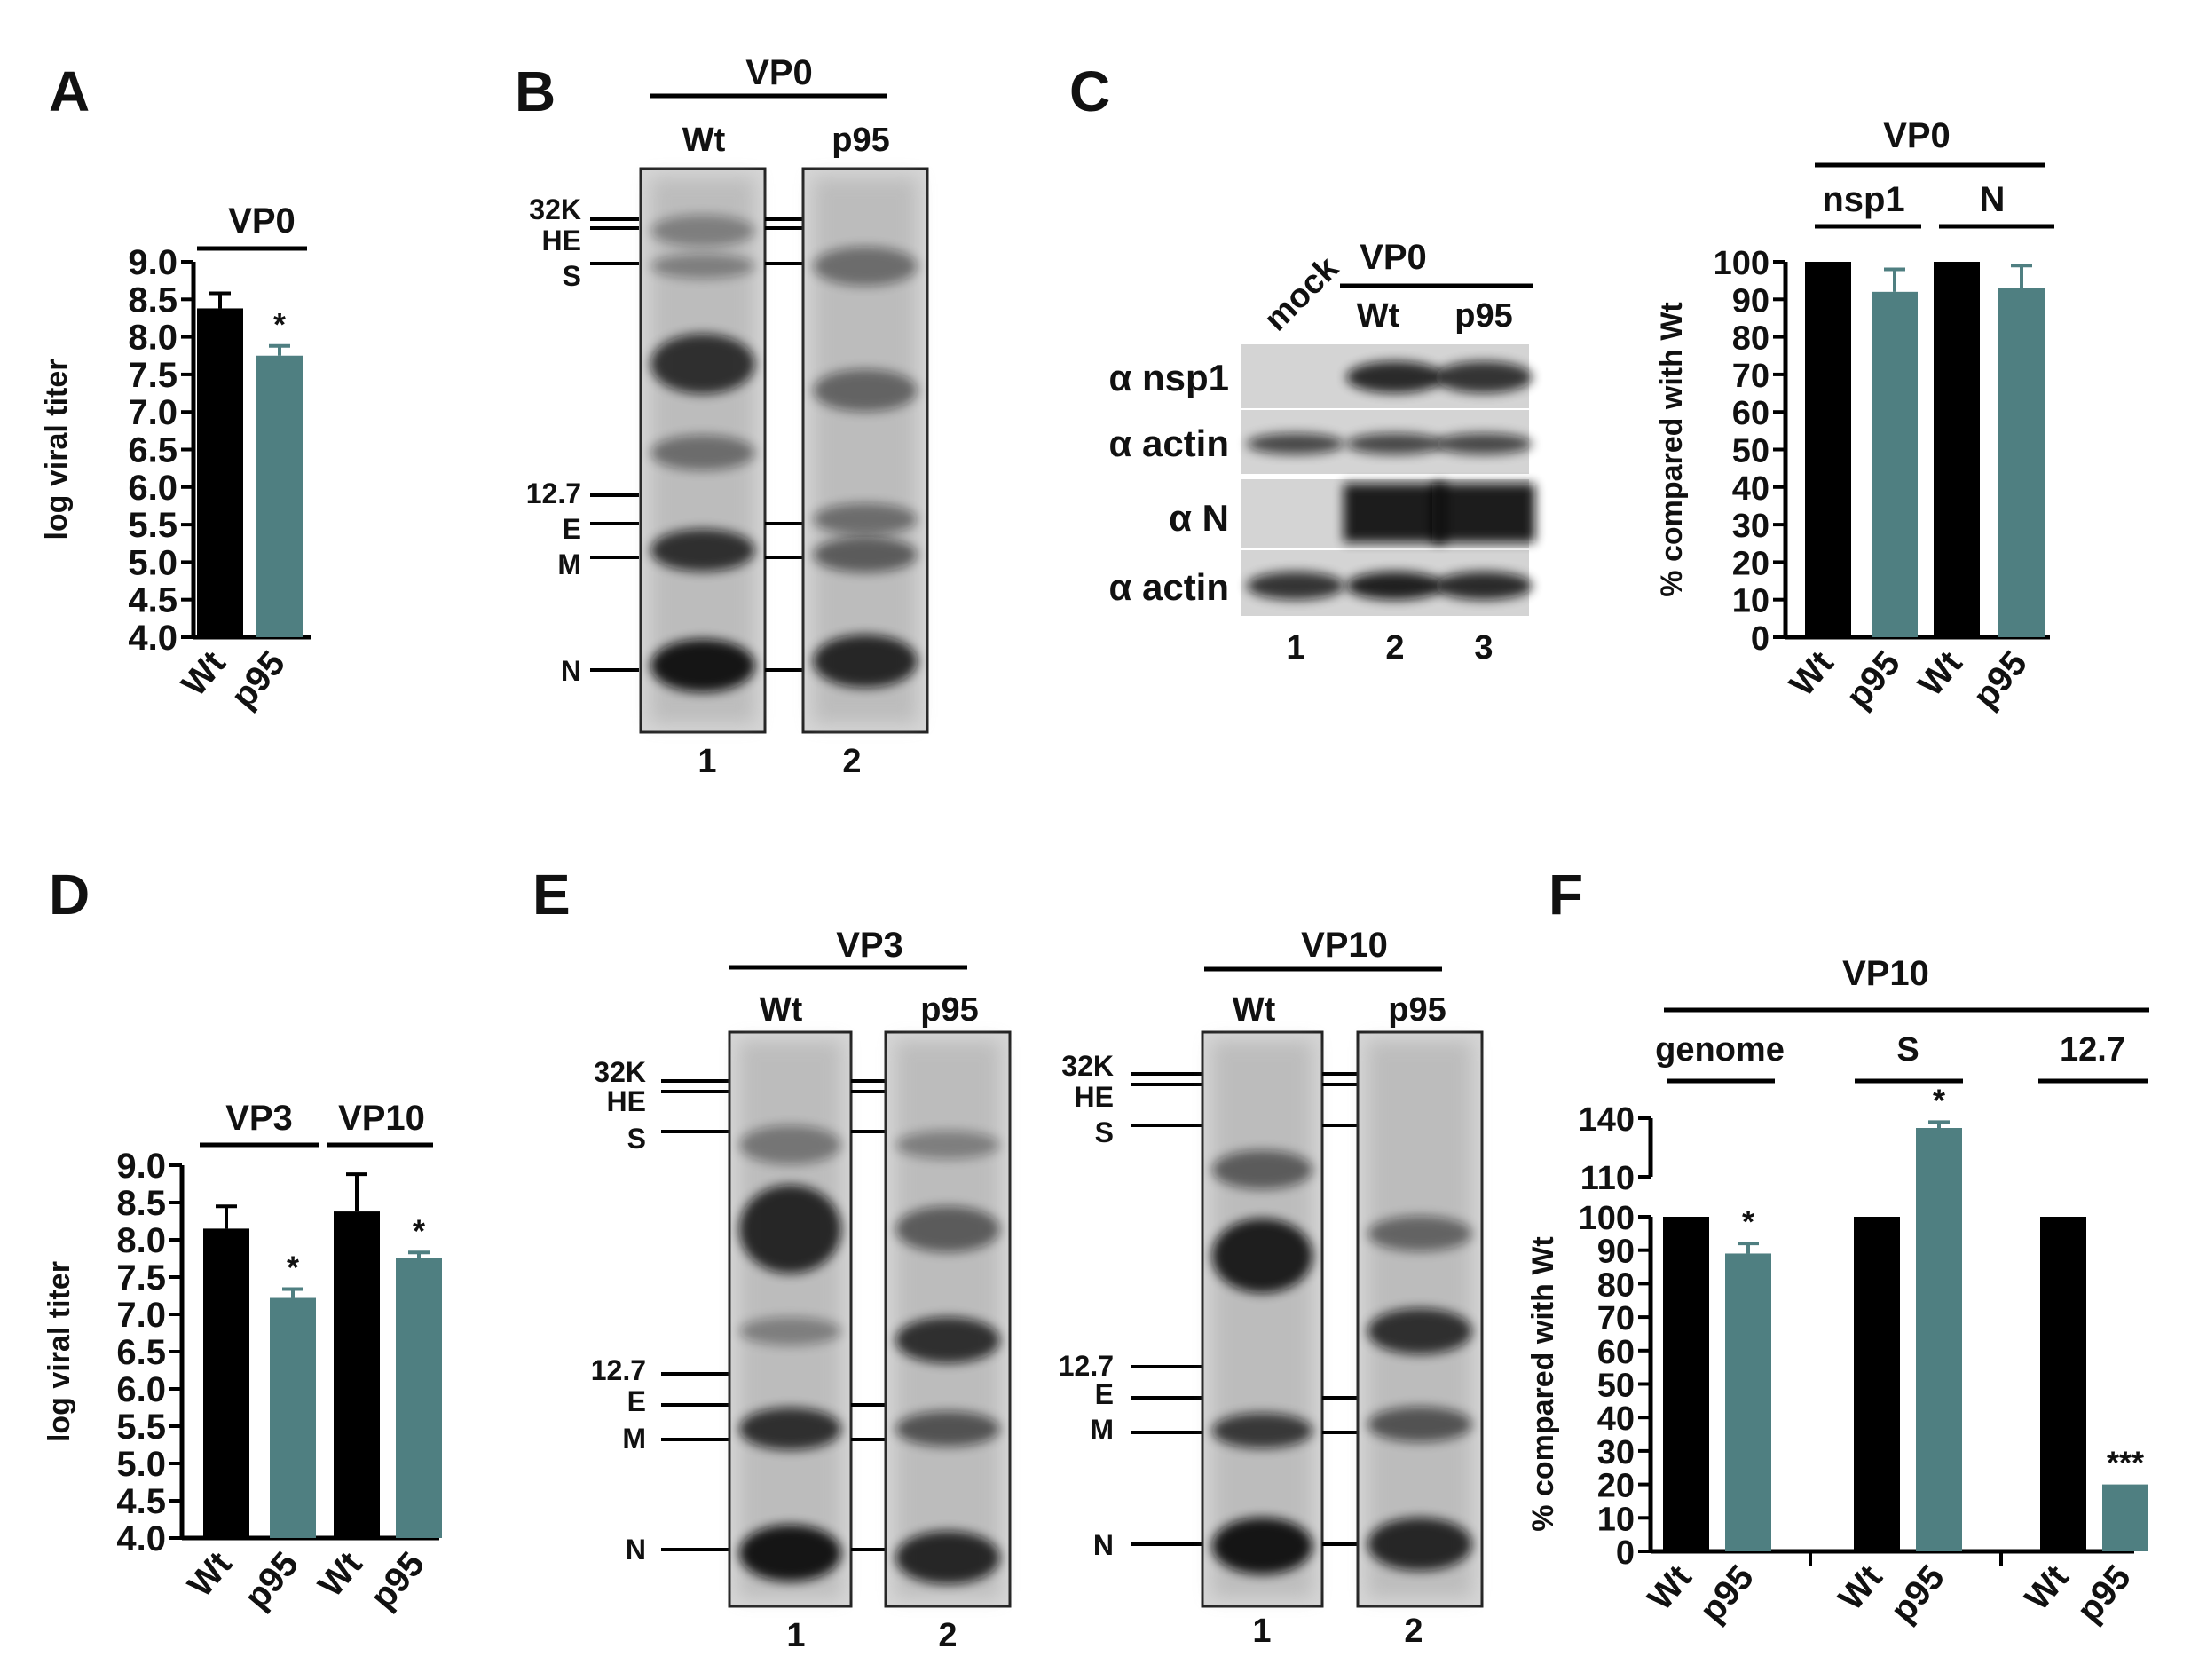 This screenshot has width=2199, height=1680. What do you see at coordinates (1607, 1178) in the screenshot?
I see `y-tick-label: 110` at bounding box center [1607, 1178].